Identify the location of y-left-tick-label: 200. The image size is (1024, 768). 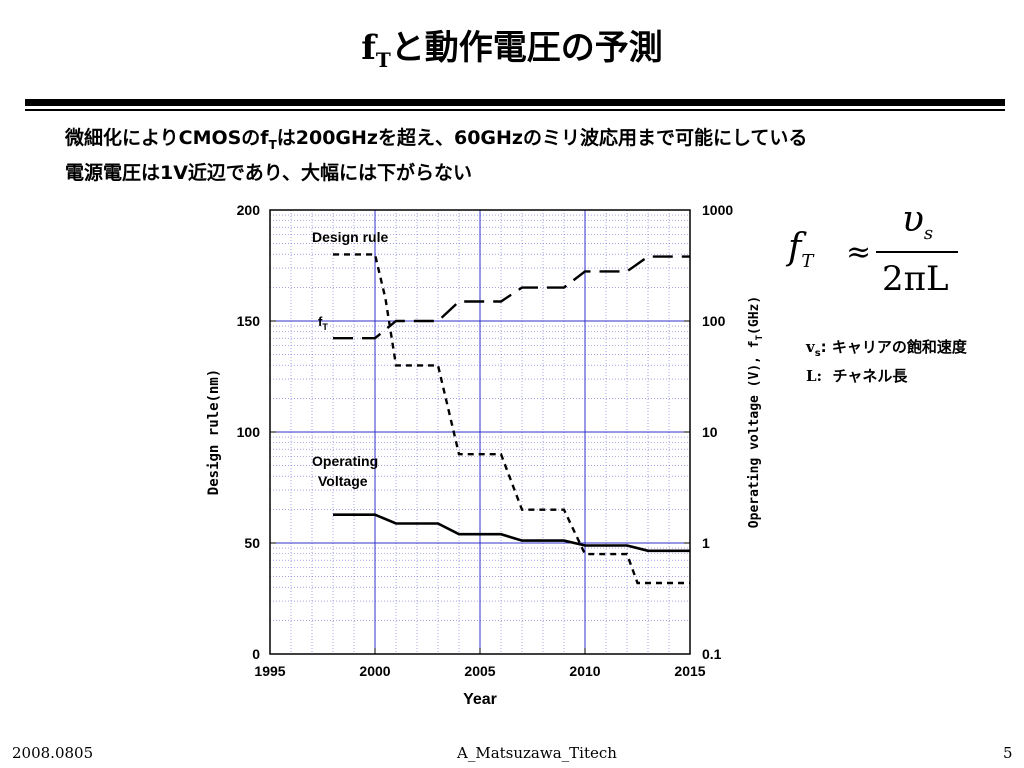
(249, 210).